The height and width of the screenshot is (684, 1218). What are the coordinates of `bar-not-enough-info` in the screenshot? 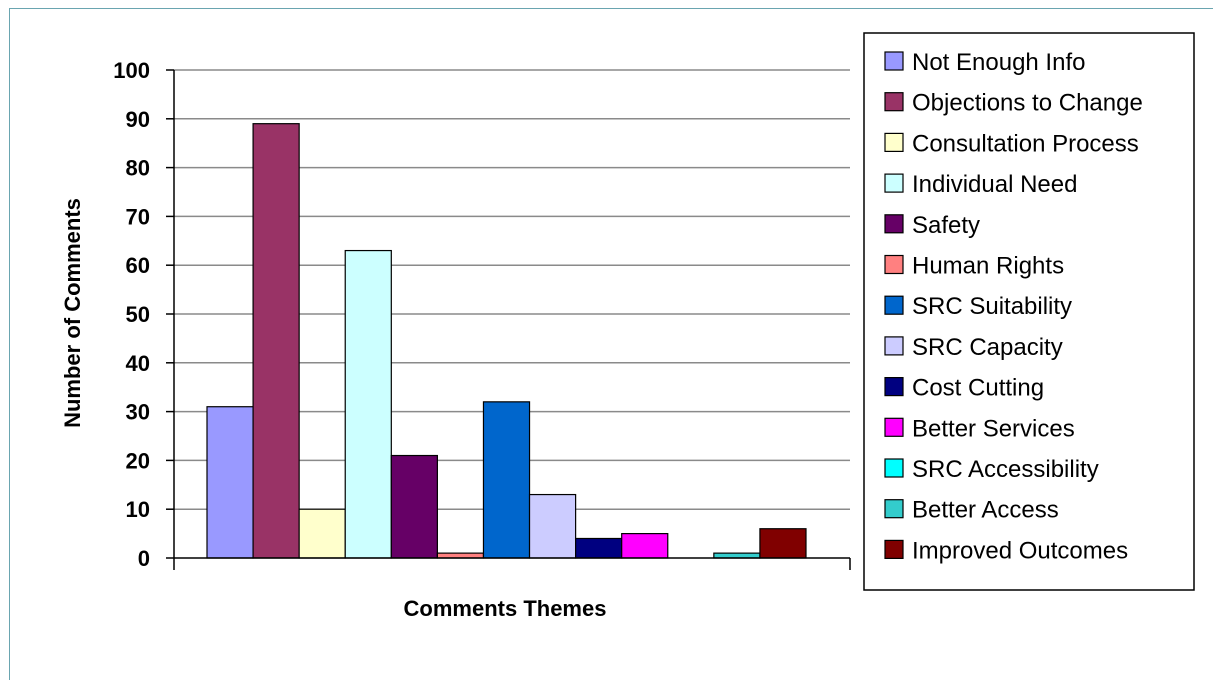 It's located at (230, 482).